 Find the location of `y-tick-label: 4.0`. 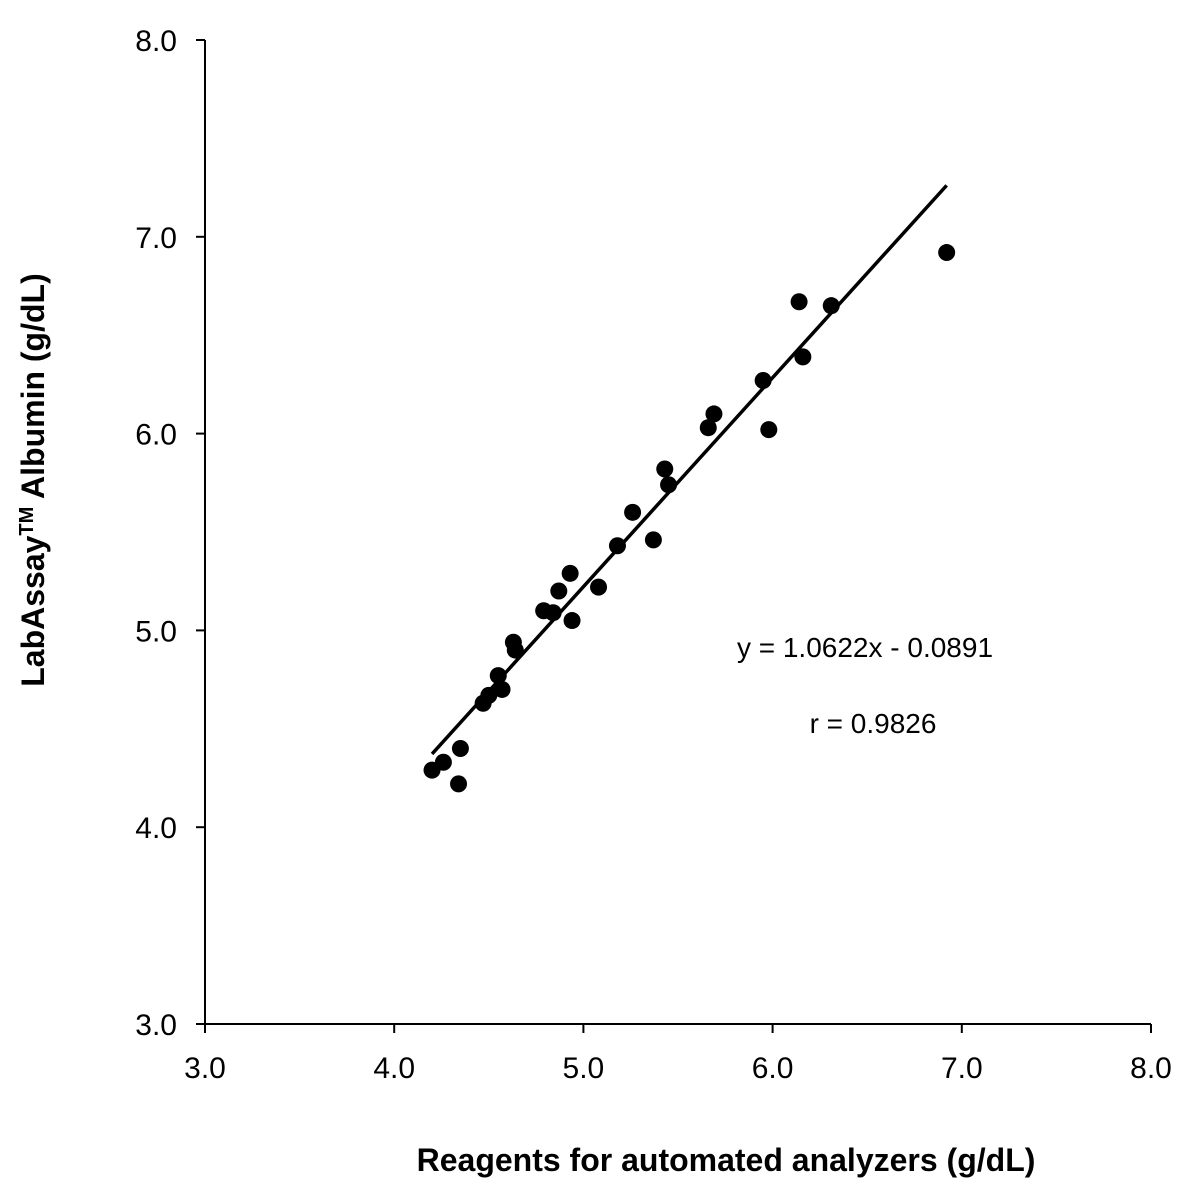

y-tick-label: 4.0 is located at coordinates (156, 828).